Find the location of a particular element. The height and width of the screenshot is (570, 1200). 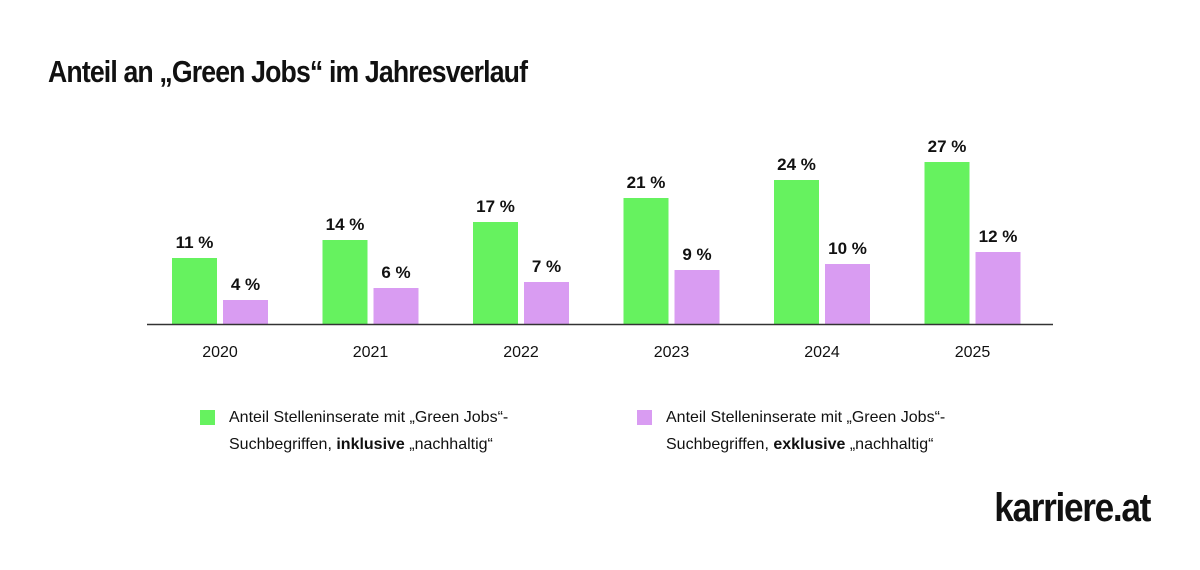

data-label-inklusive-2020: 11 % is located at coordinates (195, 242).